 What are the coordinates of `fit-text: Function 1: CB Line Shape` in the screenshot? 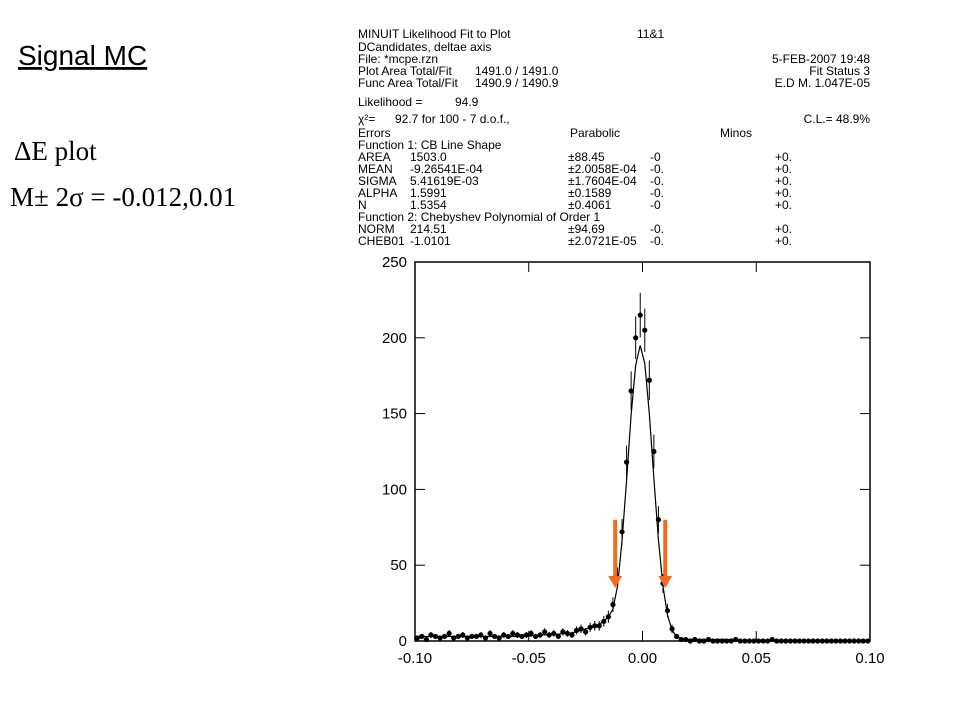 It's located at (430, 145).